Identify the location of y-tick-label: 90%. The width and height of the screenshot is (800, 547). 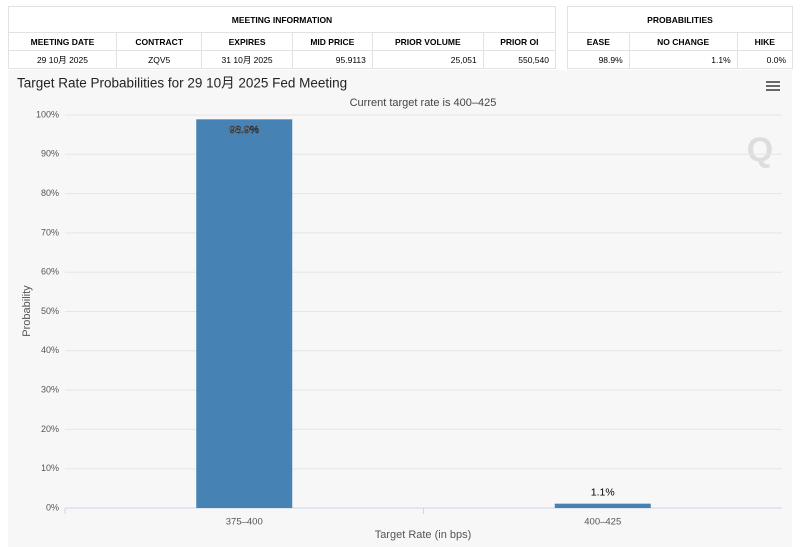
(50, 154).